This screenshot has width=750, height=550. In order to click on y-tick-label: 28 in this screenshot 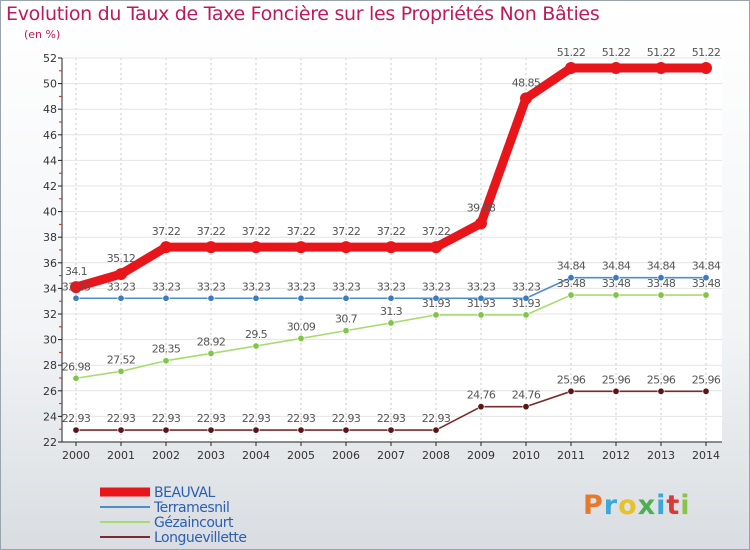, I will do `click(50, 365)`.